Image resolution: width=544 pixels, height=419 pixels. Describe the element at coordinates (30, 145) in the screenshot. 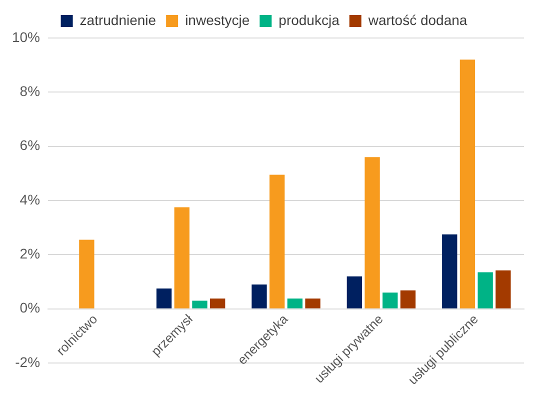

I see `y-tick-label: 6%` at that location.